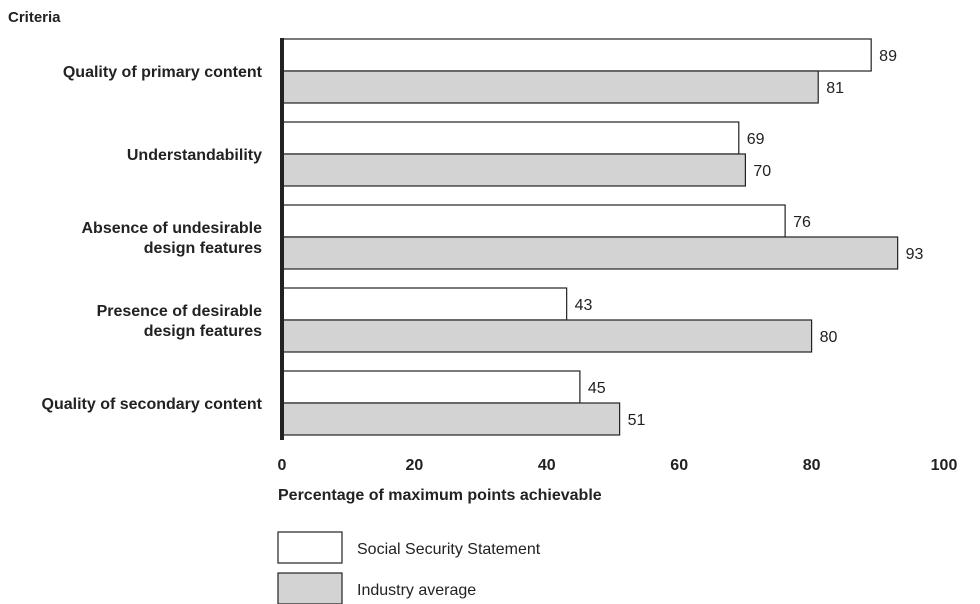 The height and width of the screenshot is (604, 980). I want to click on x-tick-labels: 0 20 40 60 80 100, so click(618, 465).